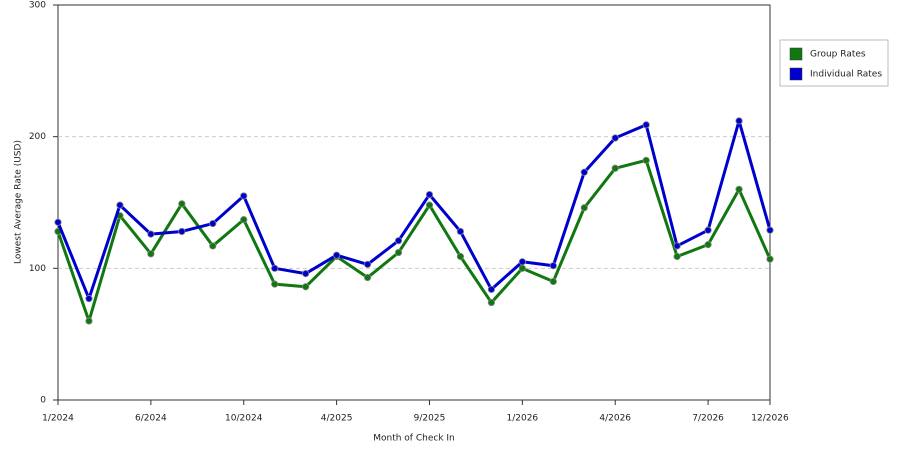  What do you see at coordinates (846, 75) in the screenshot?
I see `legend-label: Individual Rates` at bounding box center [846, 75].